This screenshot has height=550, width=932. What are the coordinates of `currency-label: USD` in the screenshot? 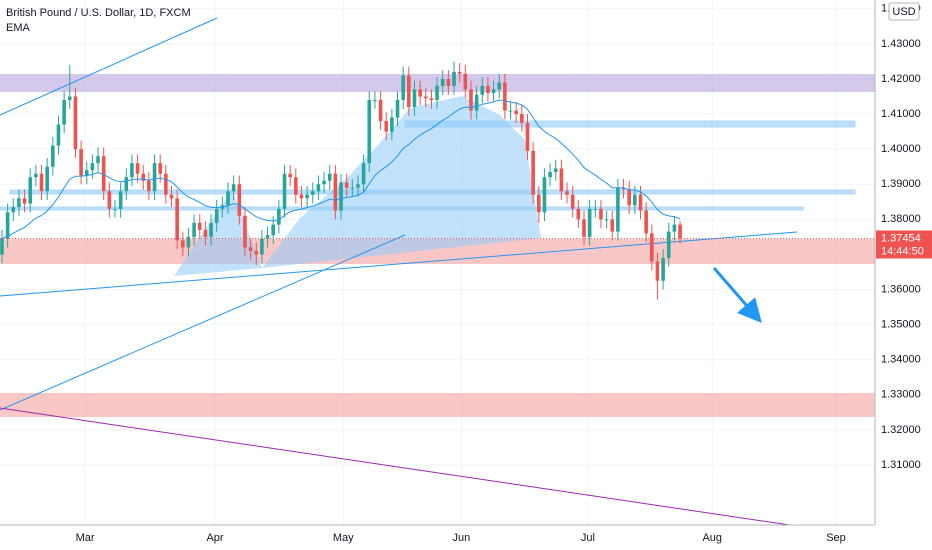 It's located at (903, 12).